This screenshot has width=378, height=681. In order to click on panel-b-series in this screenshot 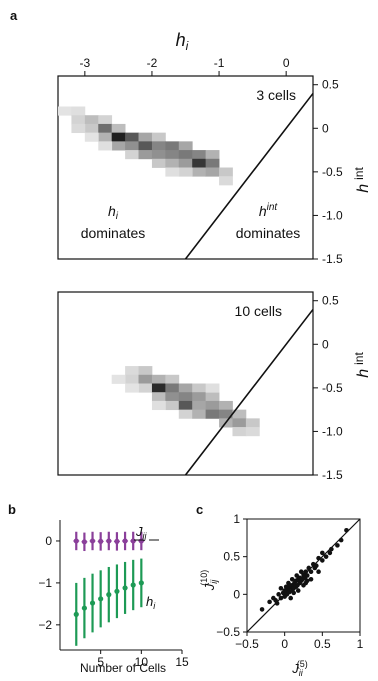, I will do `click(109, 588)`.